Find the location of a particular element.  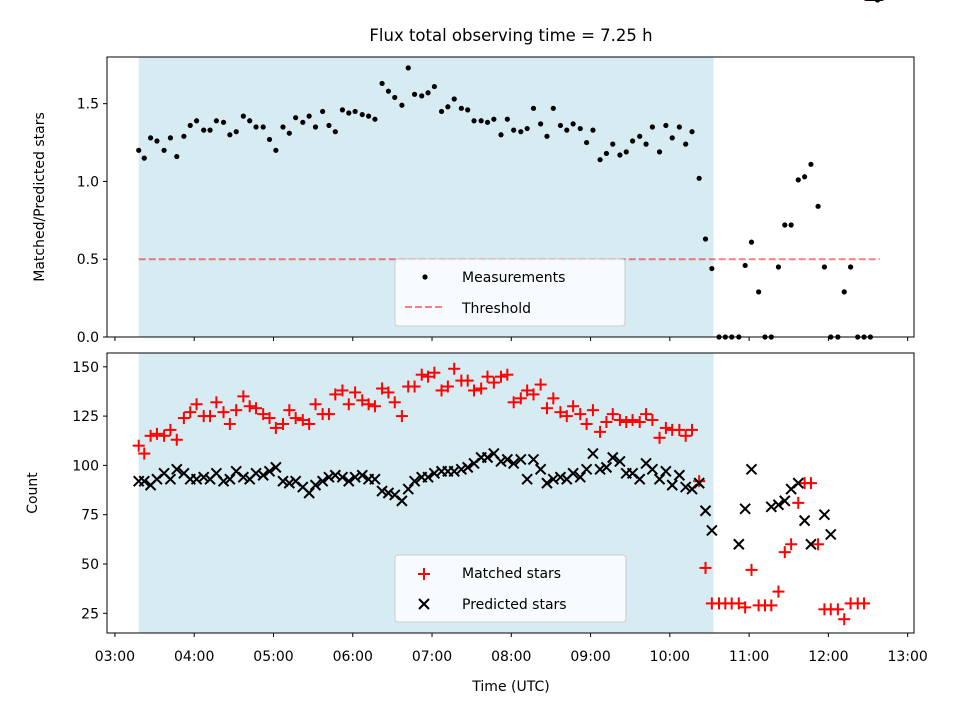

x-tick-label: 11:00 is located at coordinates (749, 657).